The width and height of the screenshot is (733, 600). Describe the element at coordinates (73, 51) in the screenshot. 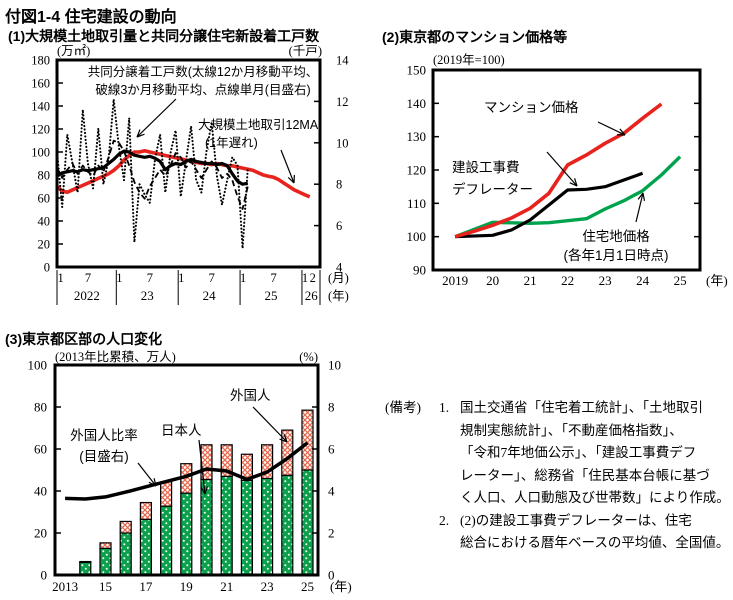

I see `svg-text: (万㎡)` at that location.